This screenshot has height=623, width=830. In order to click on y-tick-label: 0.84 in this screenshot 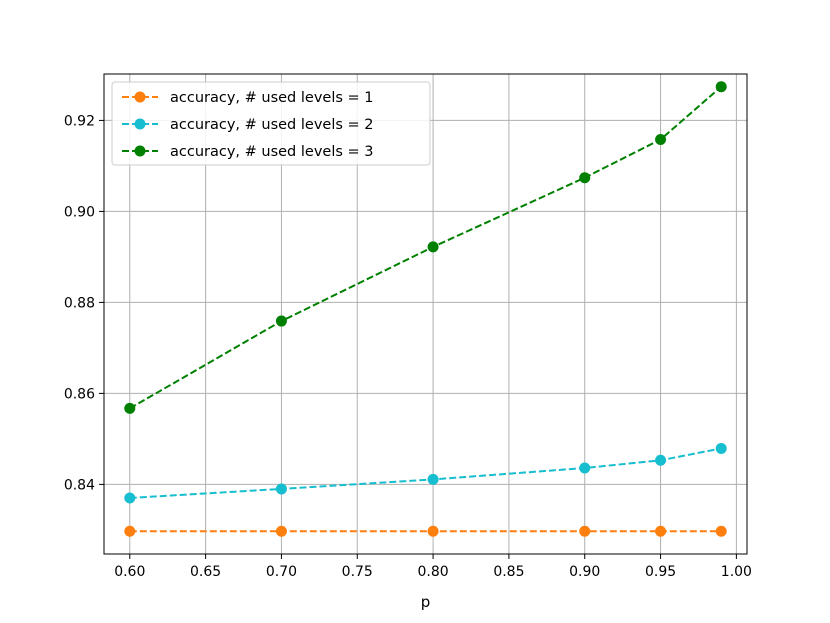, I will do `click(79, 485)`.